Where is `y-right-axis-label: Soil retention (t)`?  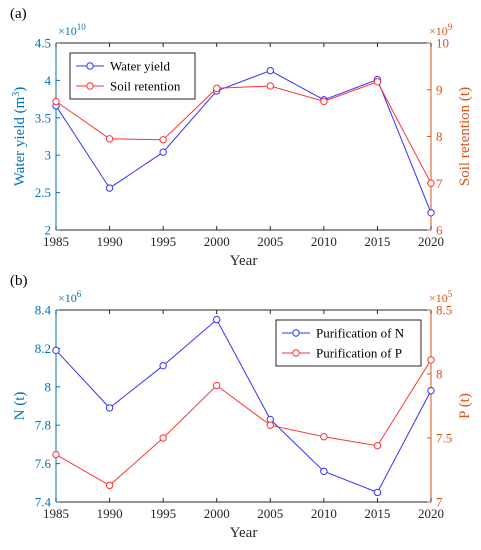
y-right-axis-label: Soil retention (t) is located at coordinates (465, 136).